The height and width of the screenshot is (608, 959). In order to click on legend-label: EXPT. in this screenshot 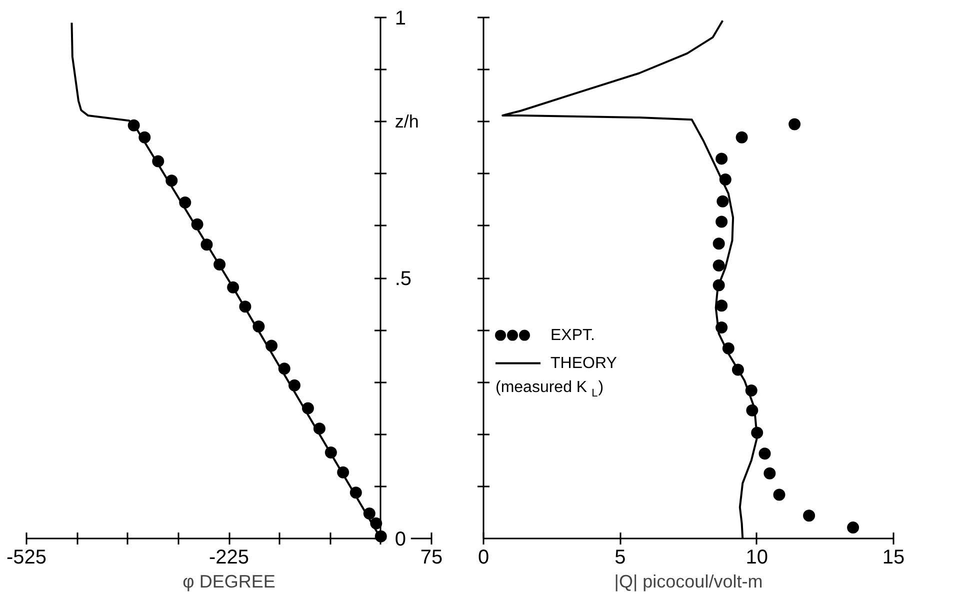, I will do `click(572, 335)`.